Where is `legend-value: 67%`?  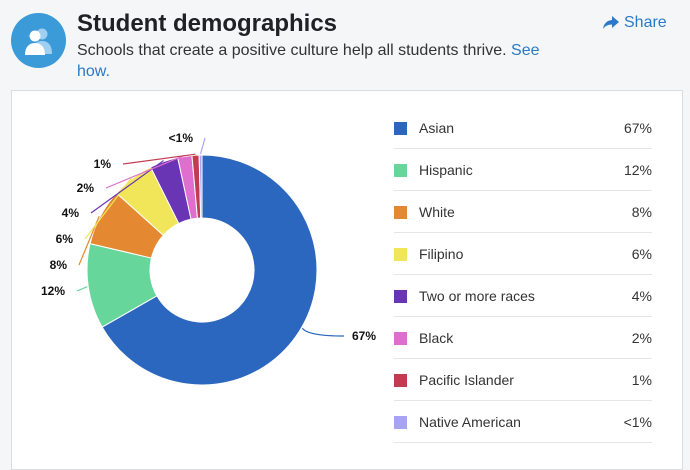
legend-value: 67% is located at coordinates (637, 128).